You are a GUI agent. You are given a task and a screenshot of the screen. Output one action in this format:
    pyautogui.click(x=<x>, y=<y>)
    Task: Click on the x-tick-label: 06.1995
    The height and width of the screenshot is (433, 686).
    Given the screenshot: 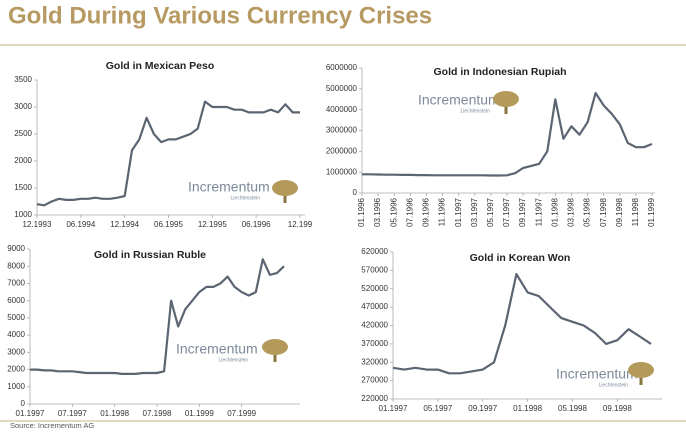 What is the action you would take?
    pyautogui.click(x=168, y=224)
    